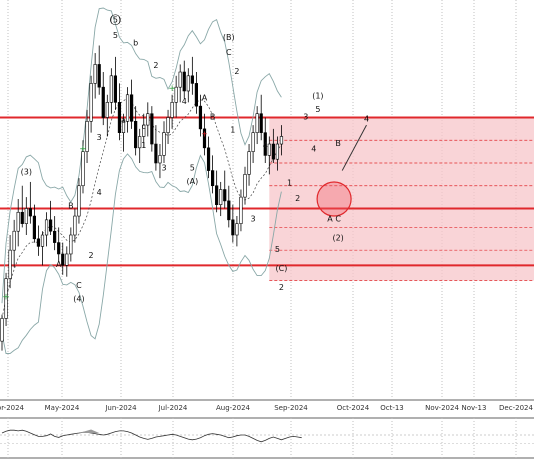  What do you see at coordinates (291, 408) in the screenshot?
I see `x-tick-label: Sep-2024` at bounding box center [291, 408].